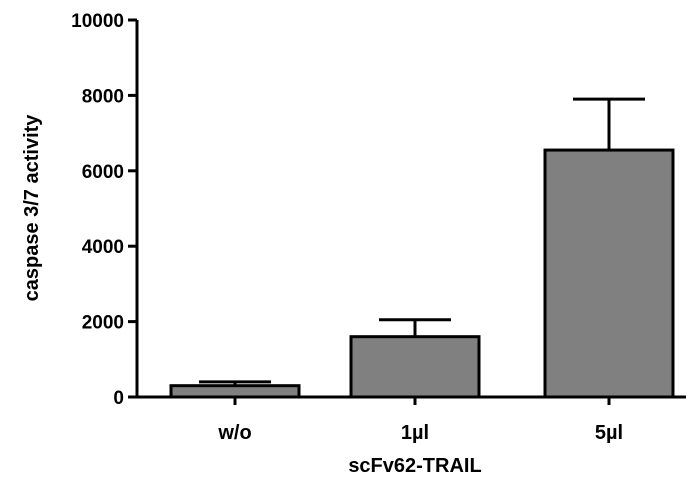 Image resolution: width=698 pixels, height=482 pixels. I want to click on y-tick-label: 8000, so click(103, 96).